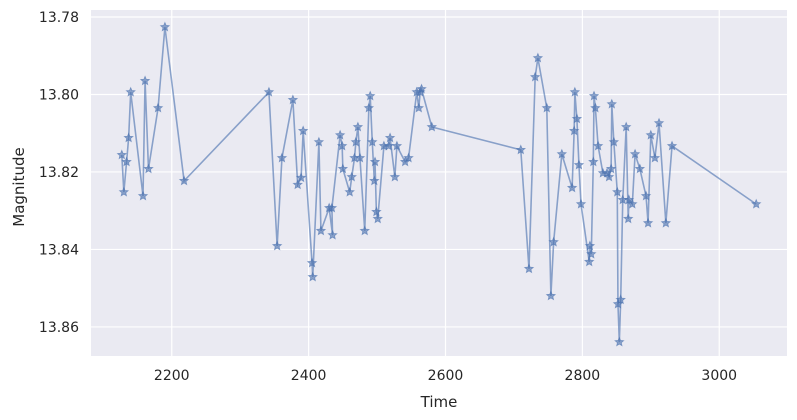 The height and width of the screenshot is (420, 797). I want to click on x-tick-label: 2200, so click(172, 376).